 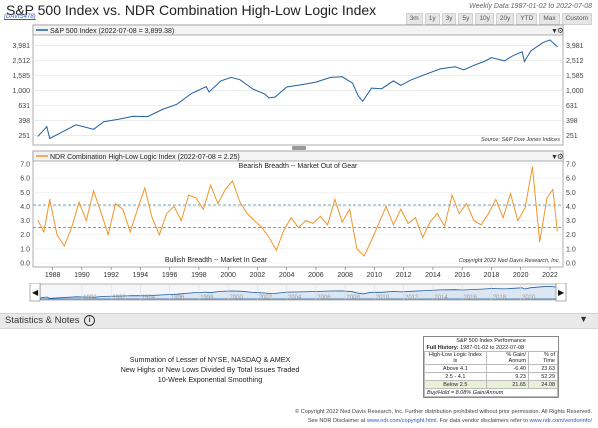 What do you see at coordinates (576, 19) in the screenshot?
I see `timeframe-custom-button: Custom` at bounding box center [576, 19].